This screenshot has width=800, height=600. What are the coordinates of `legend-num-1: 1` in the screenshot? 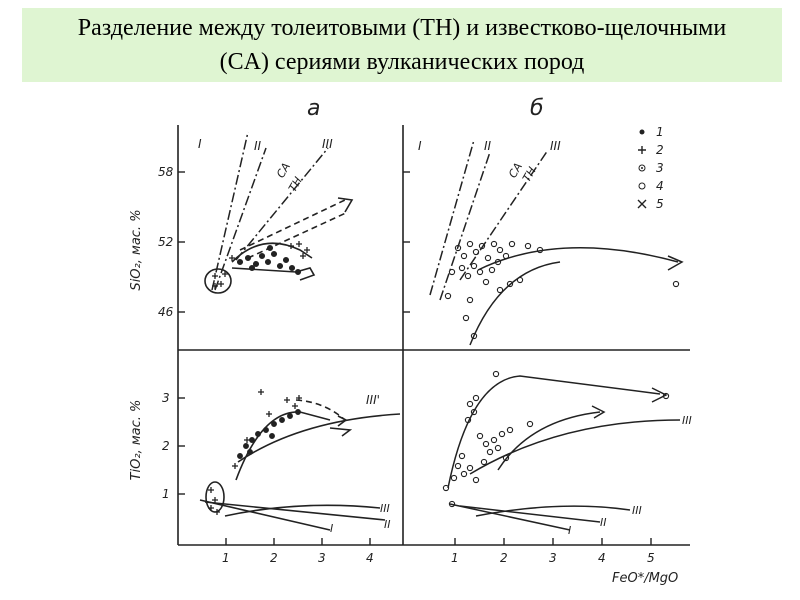 It's located at (660, 132).